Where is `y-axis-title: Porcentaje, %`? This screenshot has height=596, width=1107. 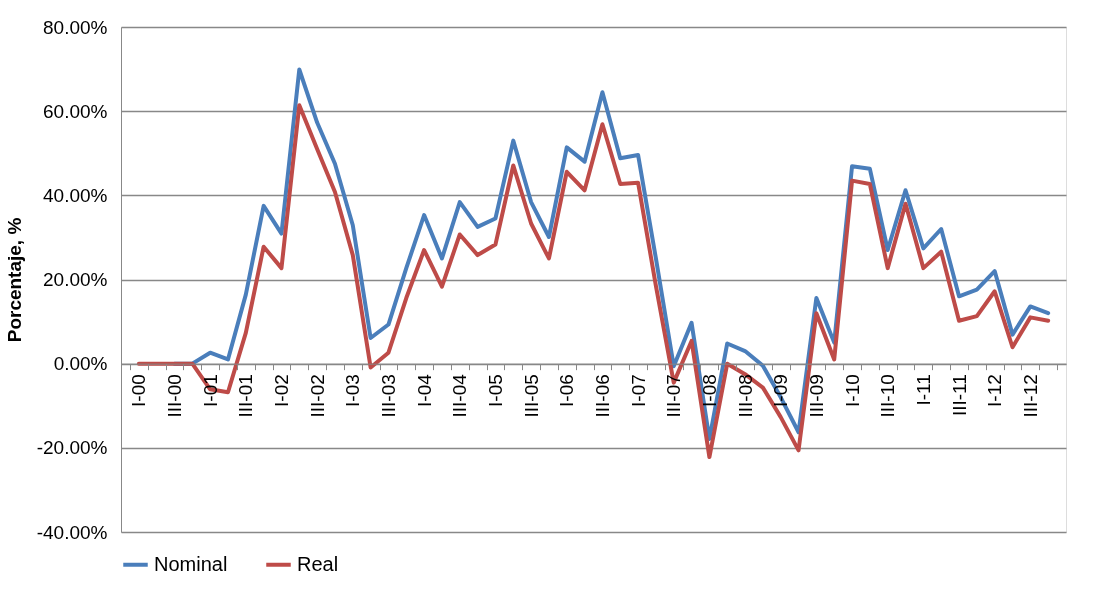
y-axis-title: Porcentaje, % is located at coordinates (14, 280).